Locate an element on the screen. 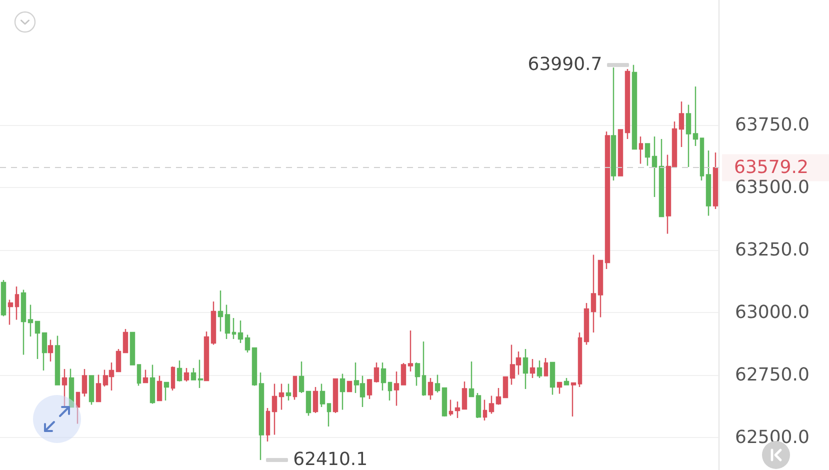  annotation: 62410.1 is located at coordinates (330, 459).